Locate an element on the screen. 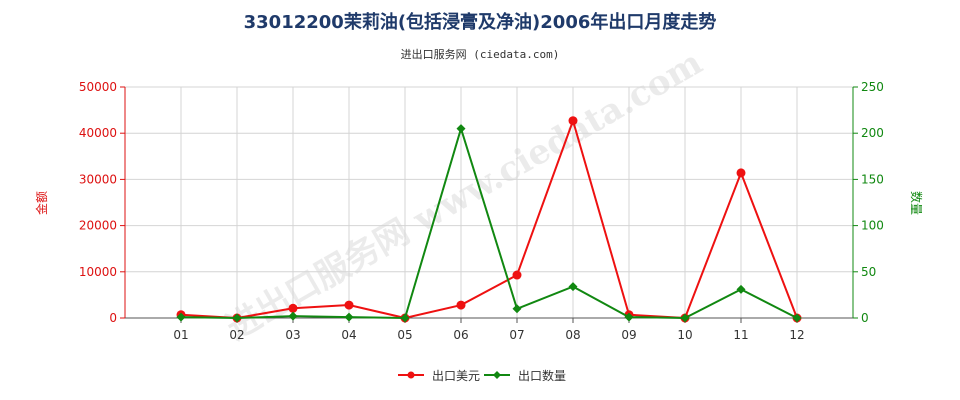 The height and width of the screenshot is (400, 960). legend-label-quantity: 出口数量 is located at coordinates (542, 375).